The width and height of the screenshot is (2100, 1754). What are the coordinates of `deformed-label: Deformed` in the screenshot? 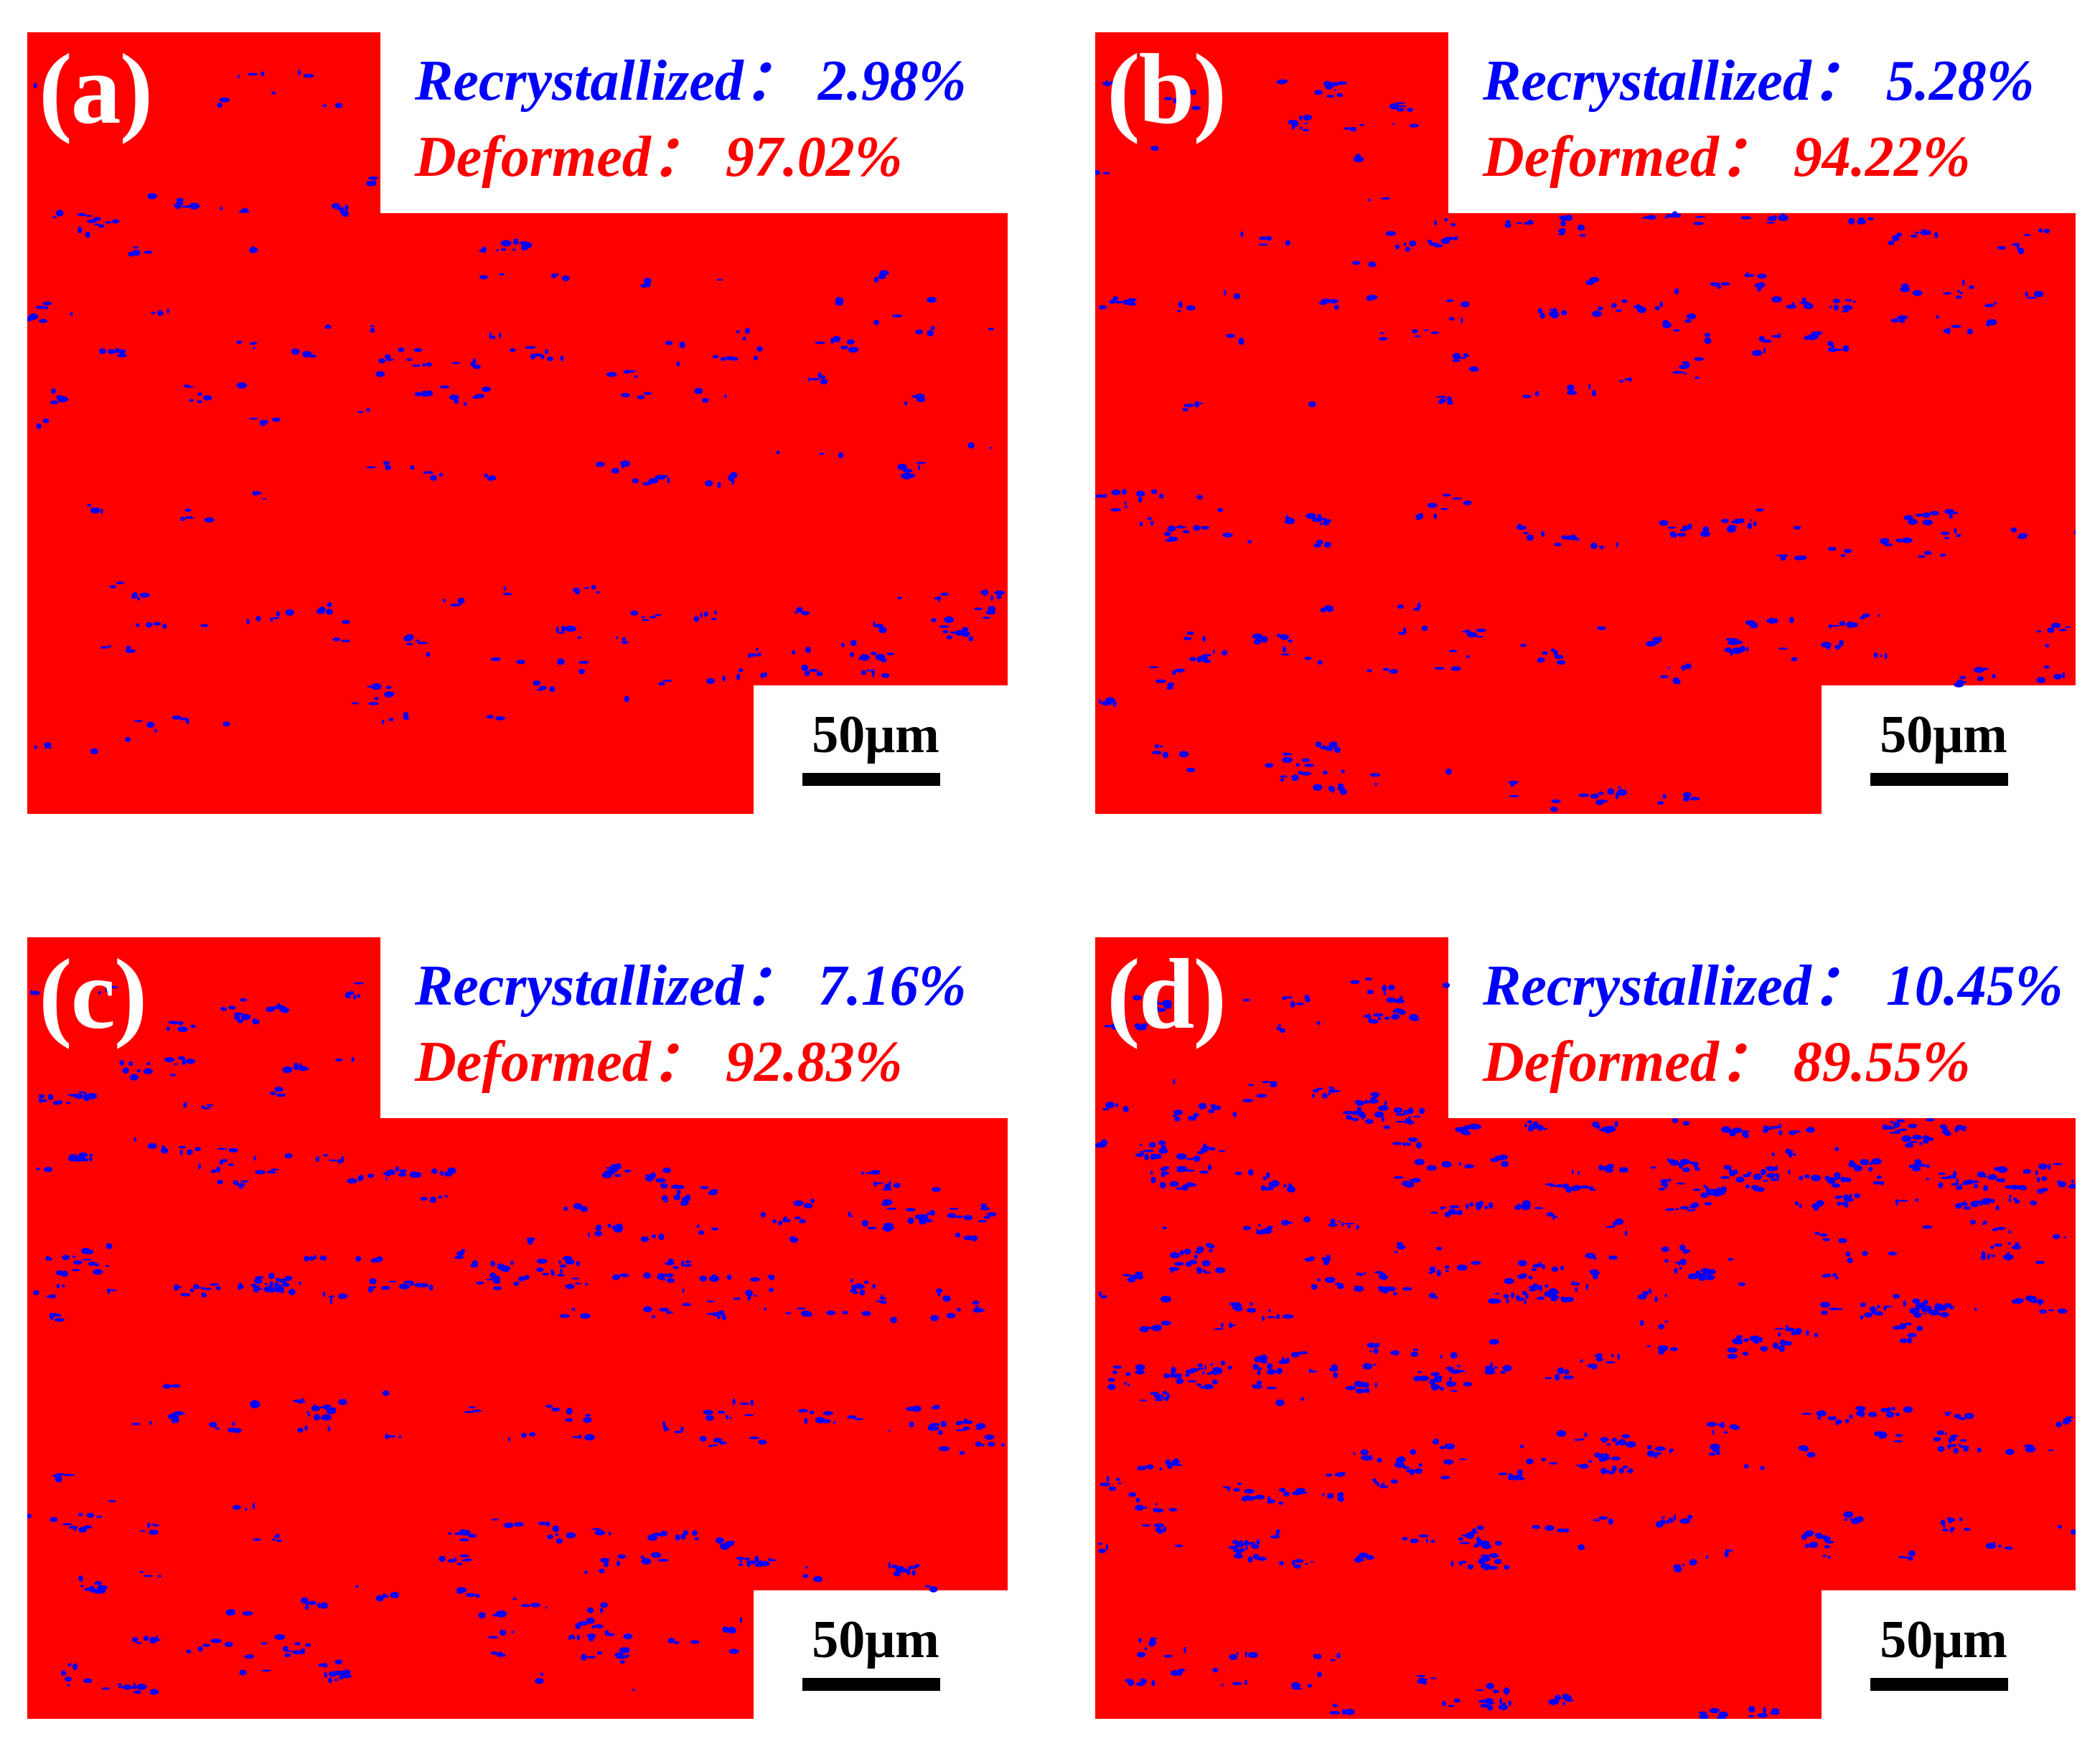 It's located at (1601, 1062).